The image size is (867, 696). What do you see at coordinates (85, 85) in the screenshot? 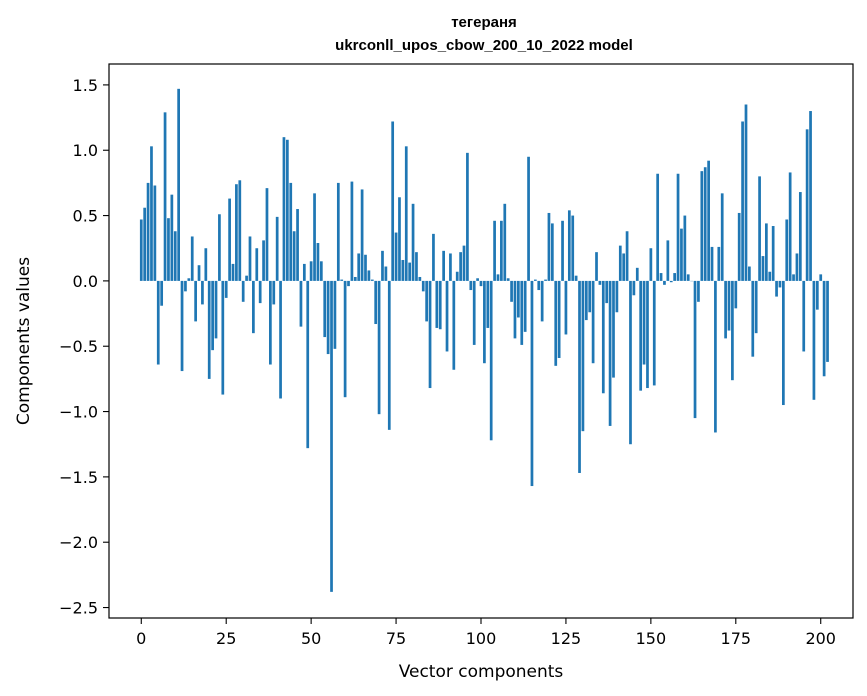
I see `y-tick-label: 1.5` at bounding box center [85, 85].